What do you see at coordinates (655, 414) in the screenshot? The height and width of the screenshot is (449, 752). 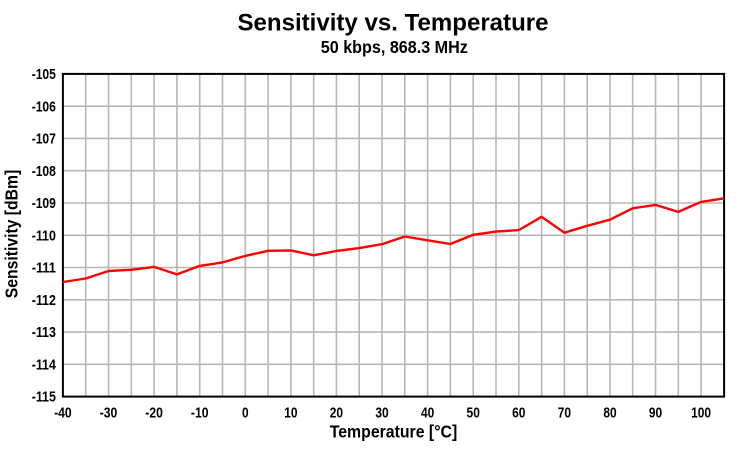 I see `svg-text: 90` at bounding box center [655, 414].